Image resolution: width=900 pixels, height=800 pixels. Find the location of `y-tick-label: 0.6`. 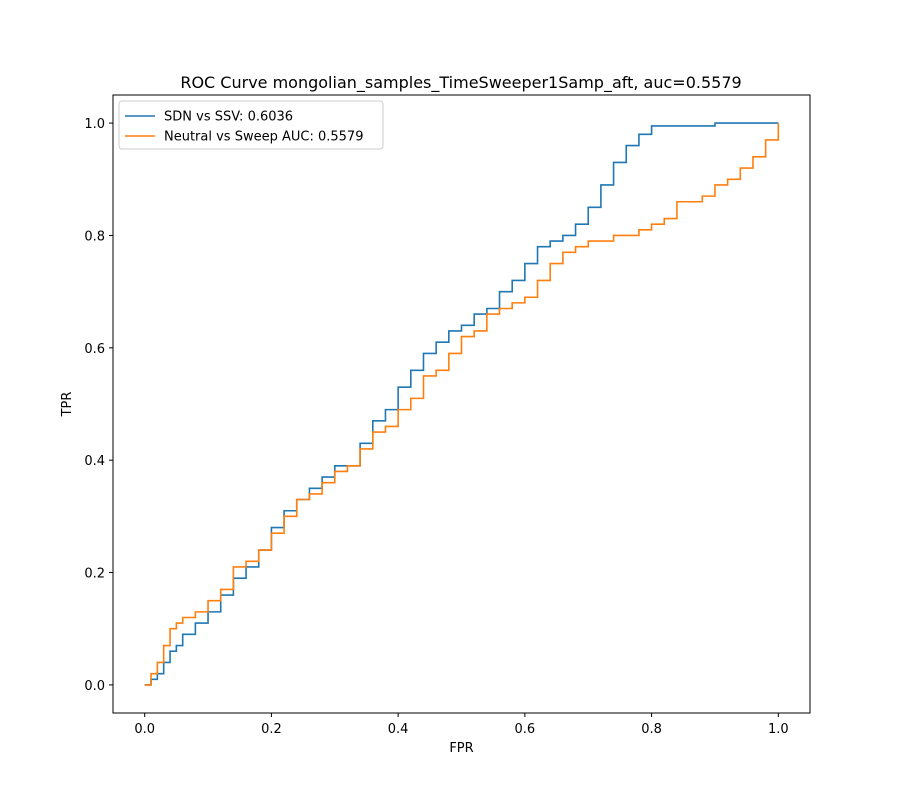

y-tick-label: 0.6 is located at coordinates (94, 349).